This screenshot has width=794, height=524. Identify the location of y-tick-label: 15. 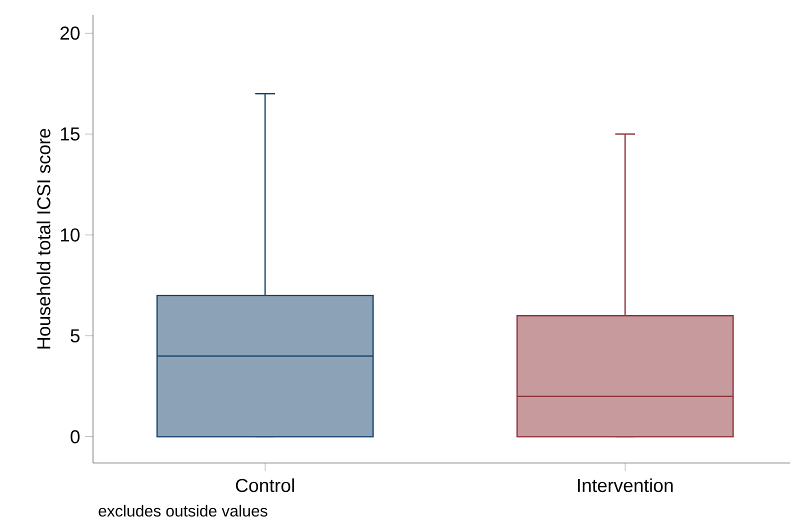
(70, 134).